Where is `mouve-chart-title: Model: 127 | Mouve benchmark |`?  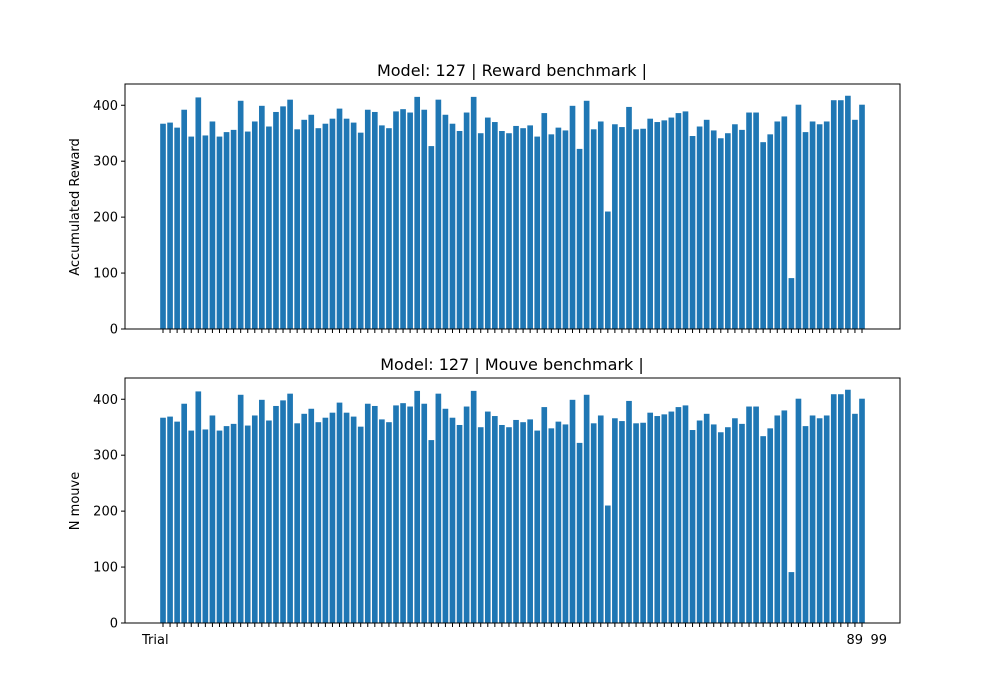 mouve-chart-title: Model: 127 | Mouve benchmark | is located at coordinates (512, 364).